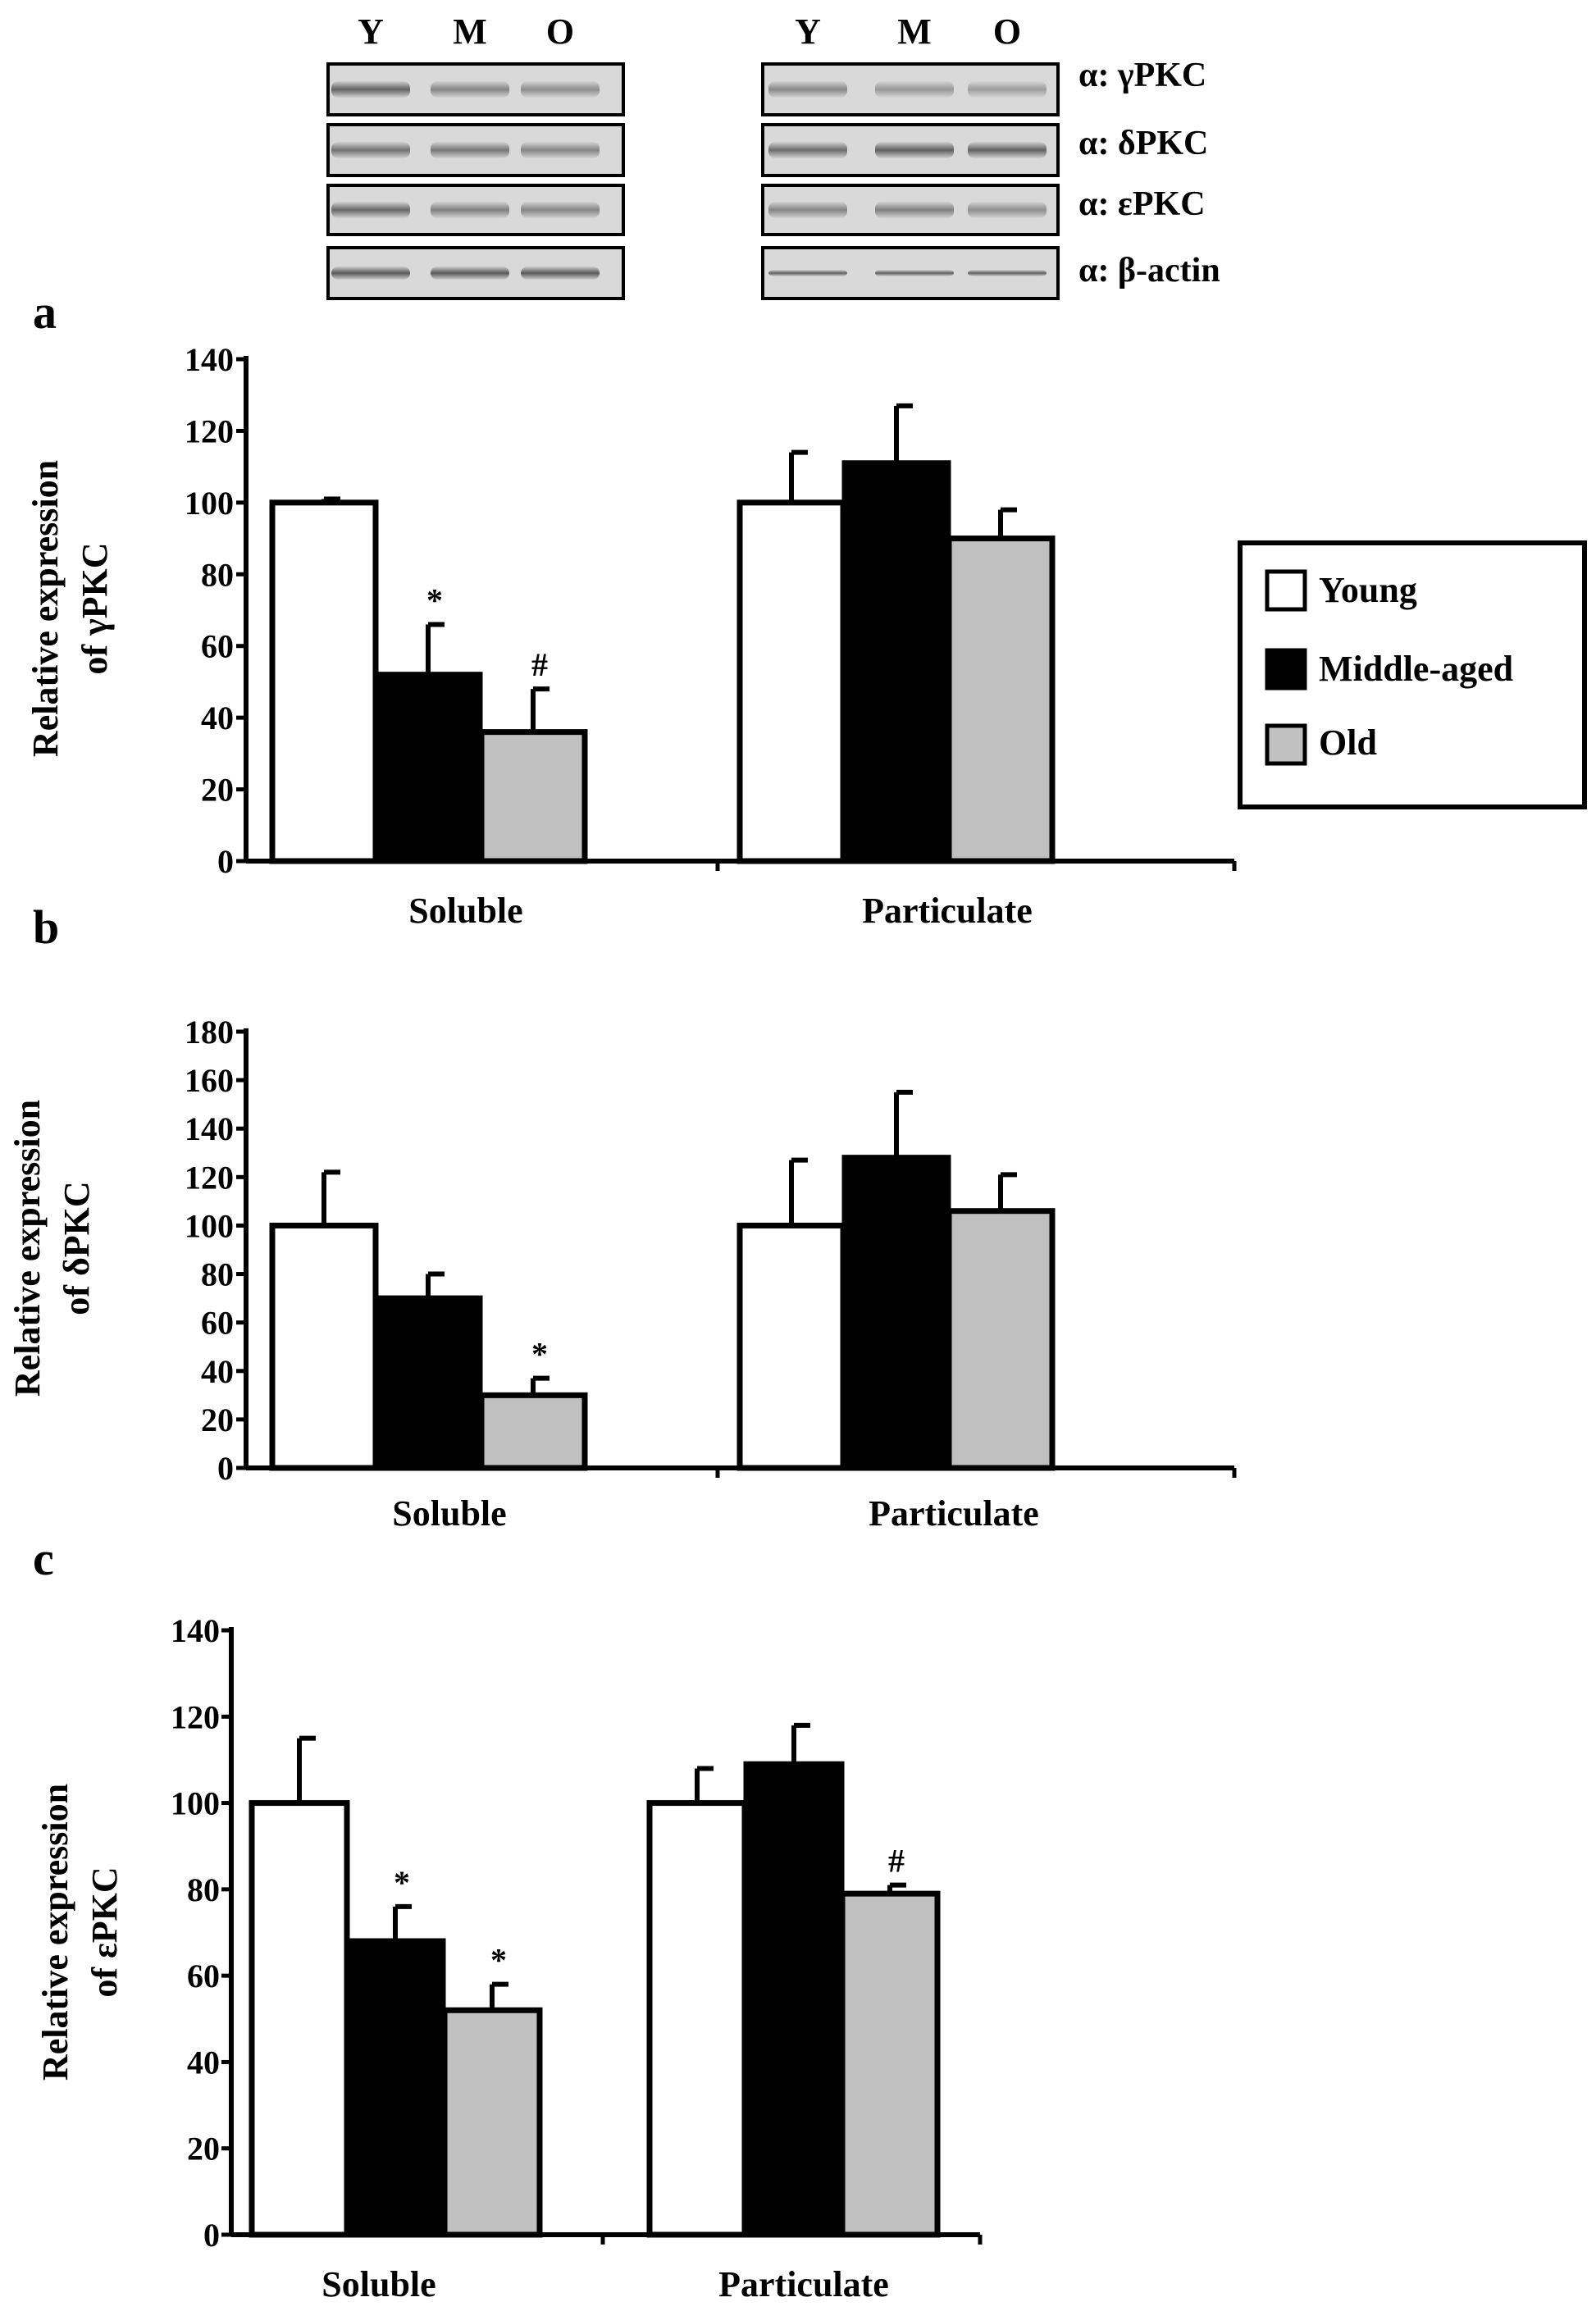  What do you see at coordinates (807, 210) in the screenshot?
I see `blot-band-right-epsilon-pkc-lane1` at bounding box center [807, 210].